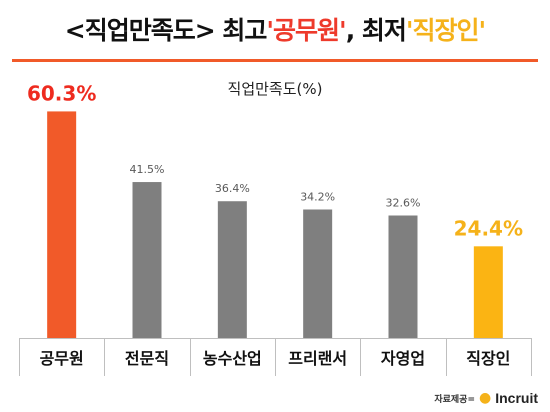 The height and width of the screenshot is (412, 550). I want to click on value-label-4: 34.2%, so click(317, 196).